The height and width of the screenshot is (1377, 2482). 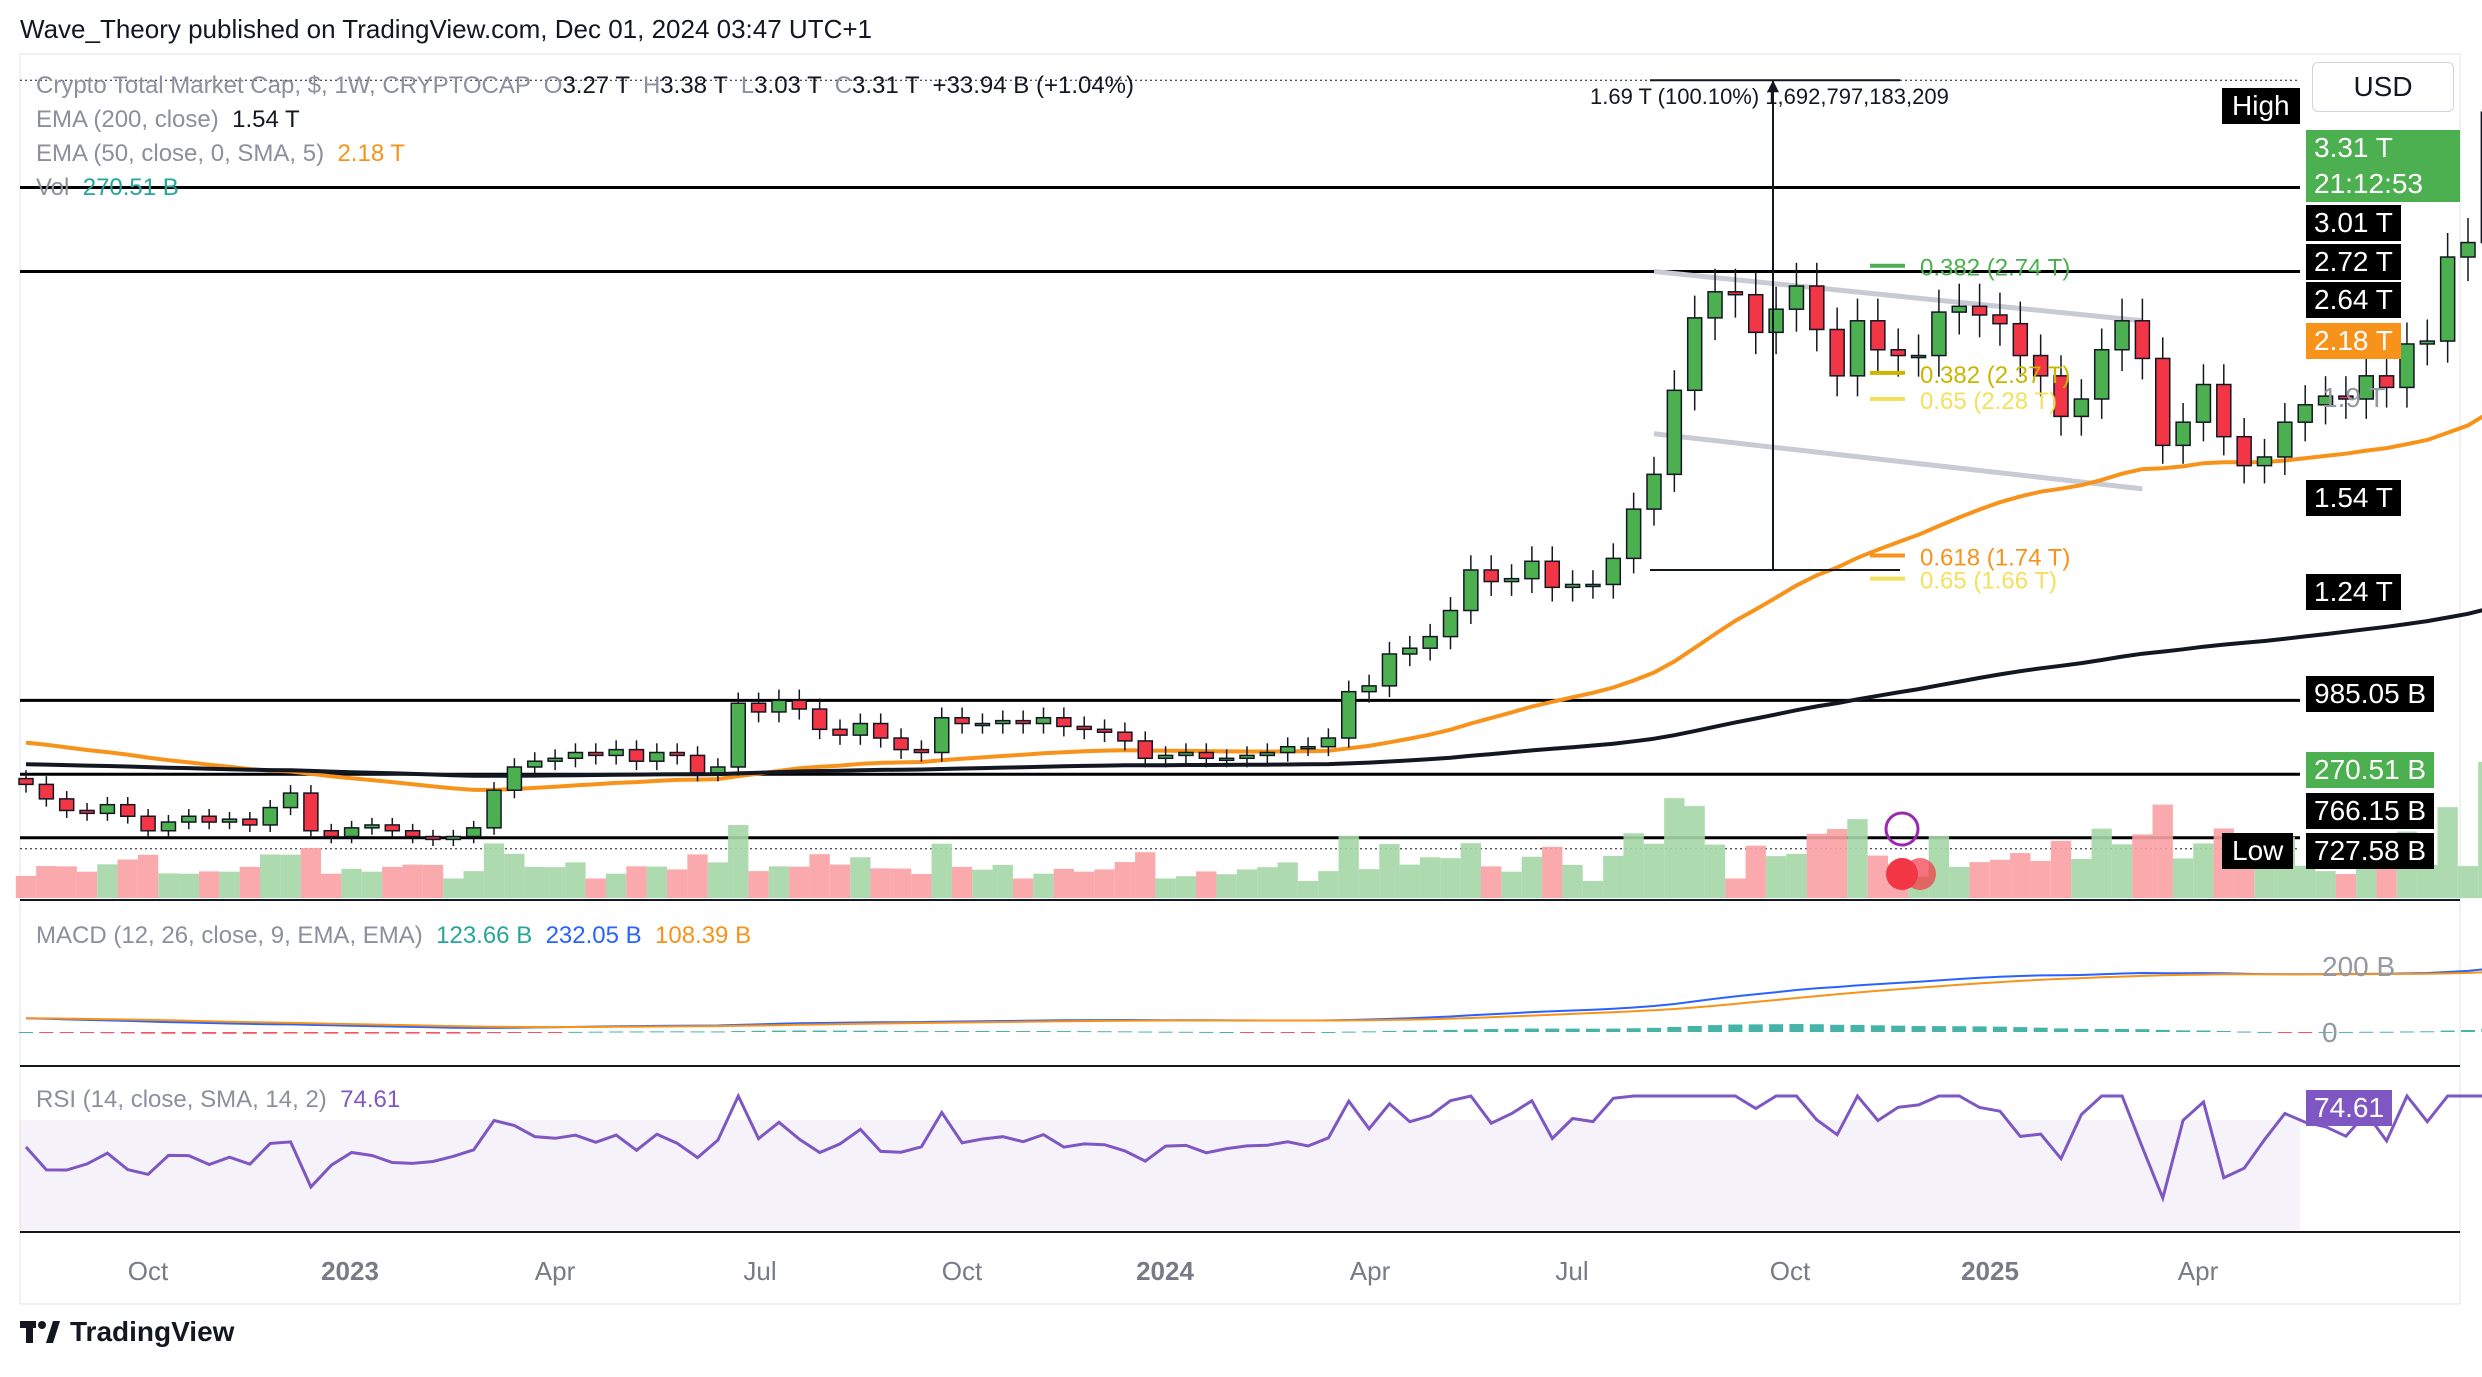 What do you see at coordinates (2383, 87) in the screenshot?
I see `currency-selector: USD` at bounding box center [2383, 87].